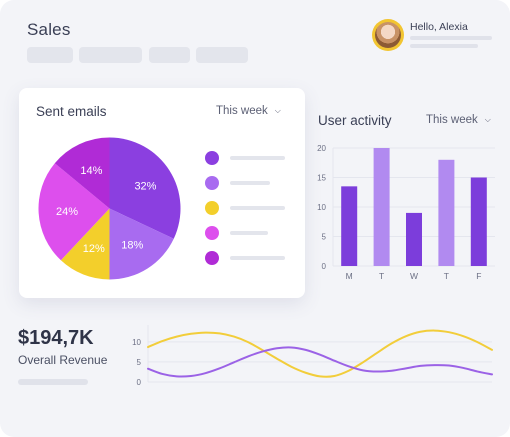 This screenshot has height=437, width=510. I want to click on y-tick-label: 15, so click(321, 178).